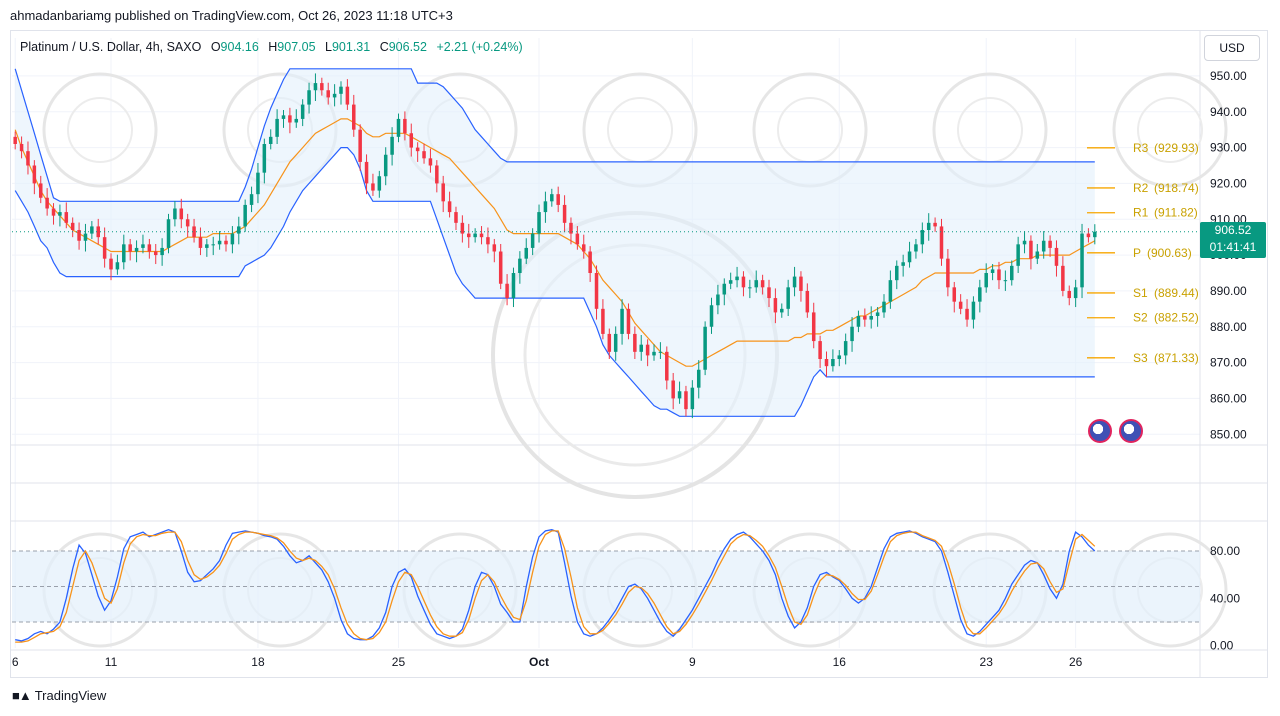  I want to click on price-tick-7: 880.00, so click(1228, 327).